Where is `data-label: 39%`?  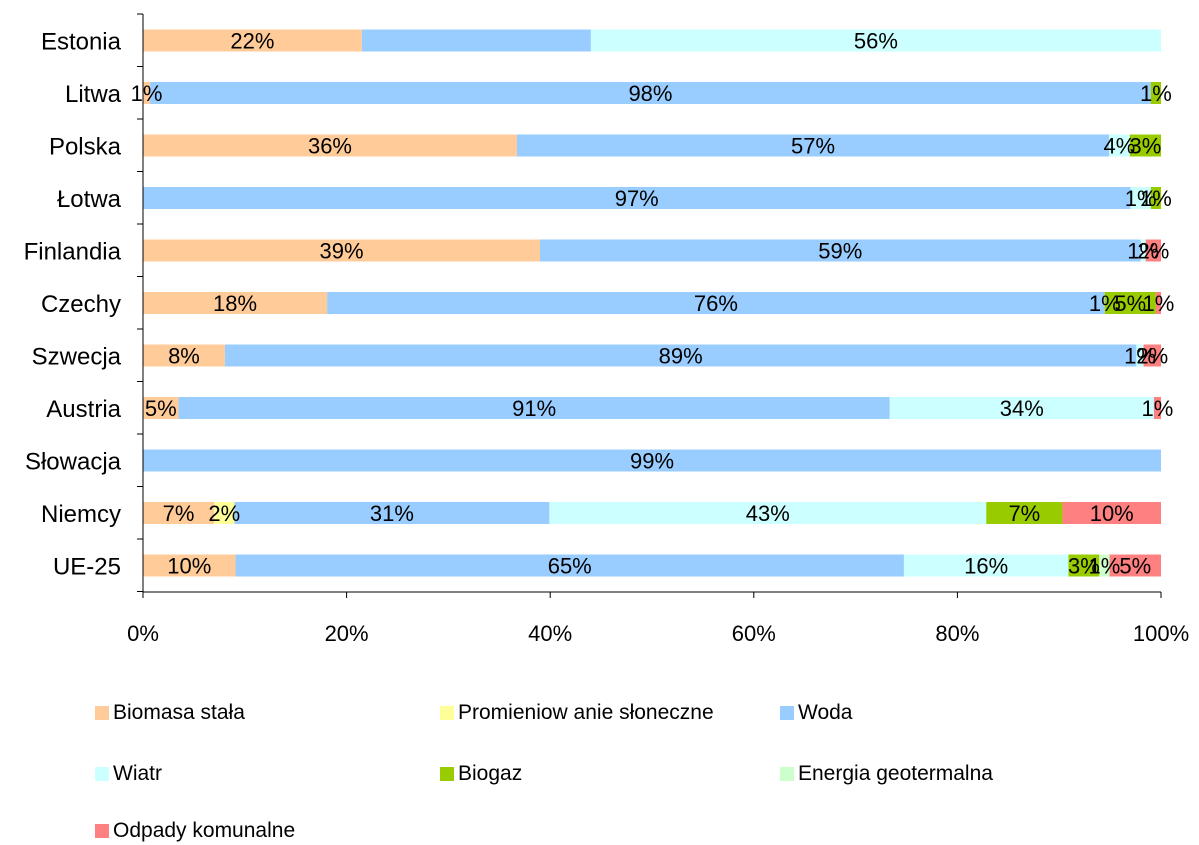 data-label: 39% is located at coordinates (341, 251).